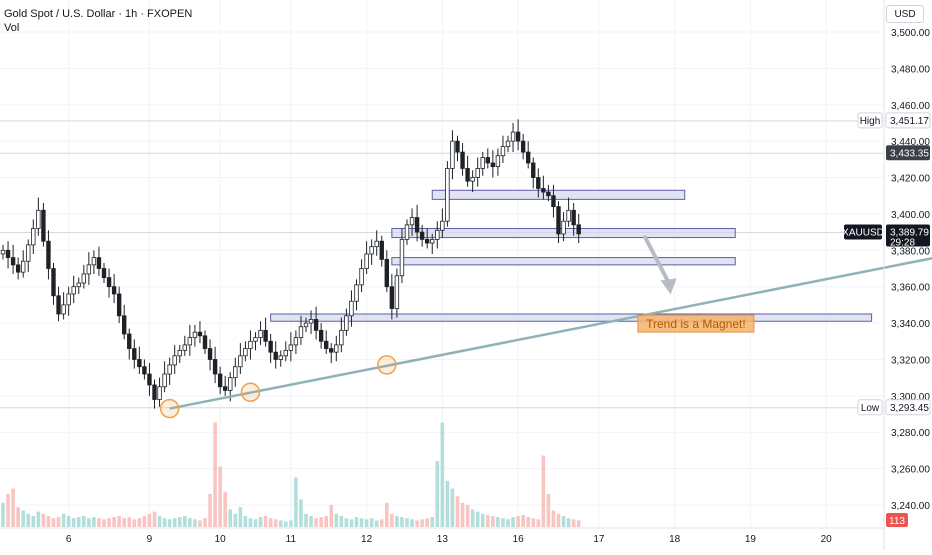 The height and width of the screenshot is (555, 932). Describe the element at coordinates (221, 539) in the screenshot. I see `x-tick-label: 10` at that location.